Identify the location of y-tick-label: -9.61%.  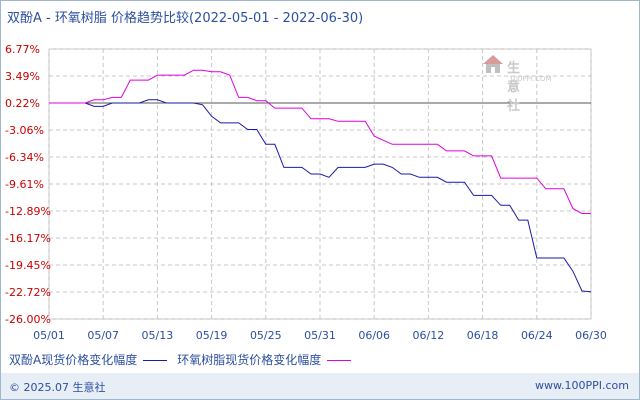
(24, 184).